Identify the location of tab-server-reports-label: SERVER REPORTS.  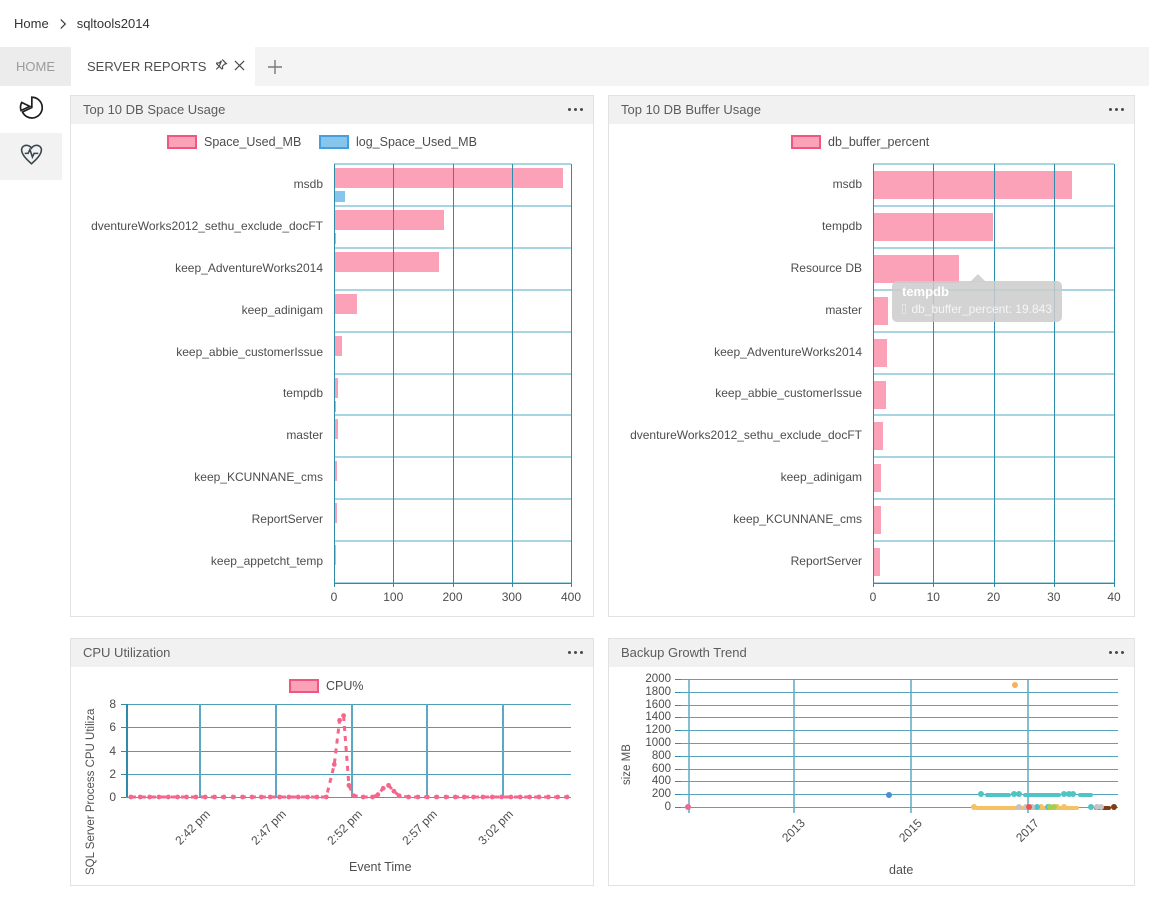
(147, 66).